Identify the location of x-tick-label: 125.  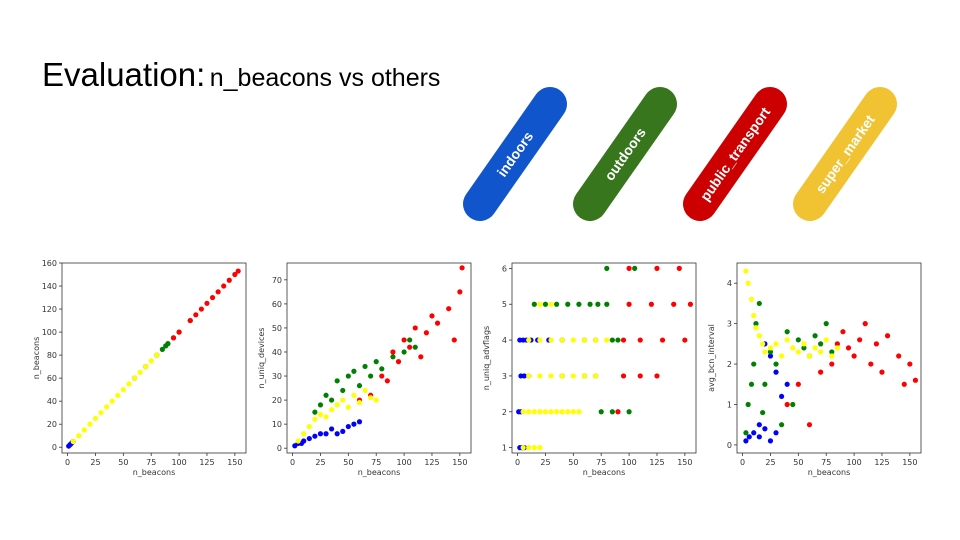
(881, 462).